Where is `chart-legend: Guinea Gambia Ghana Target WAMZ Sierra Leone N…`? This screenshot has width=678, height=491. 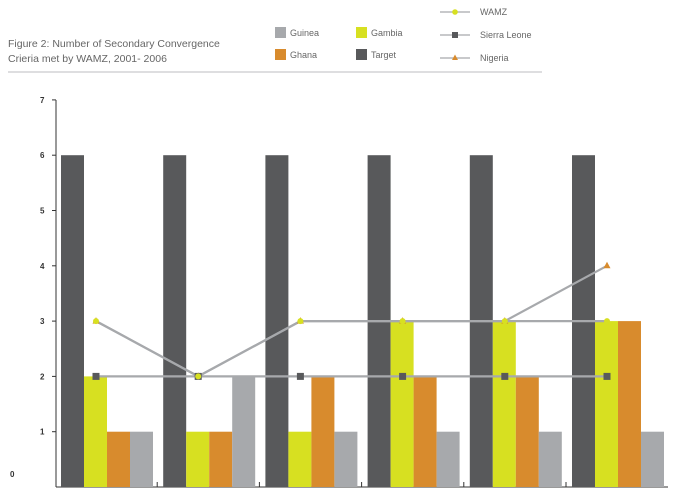 chart-legend: Guinea Gambia Ghana Target WAMZ Sierra Leone N… is located at coordinates (403, 35).